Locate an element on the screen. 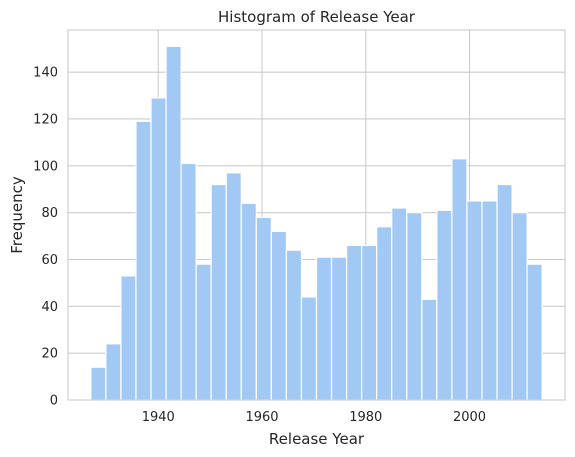 The image size is (575, 457). x-tick-labels: 1940 1960 1980 2000 is located at coordinates (314, 417).